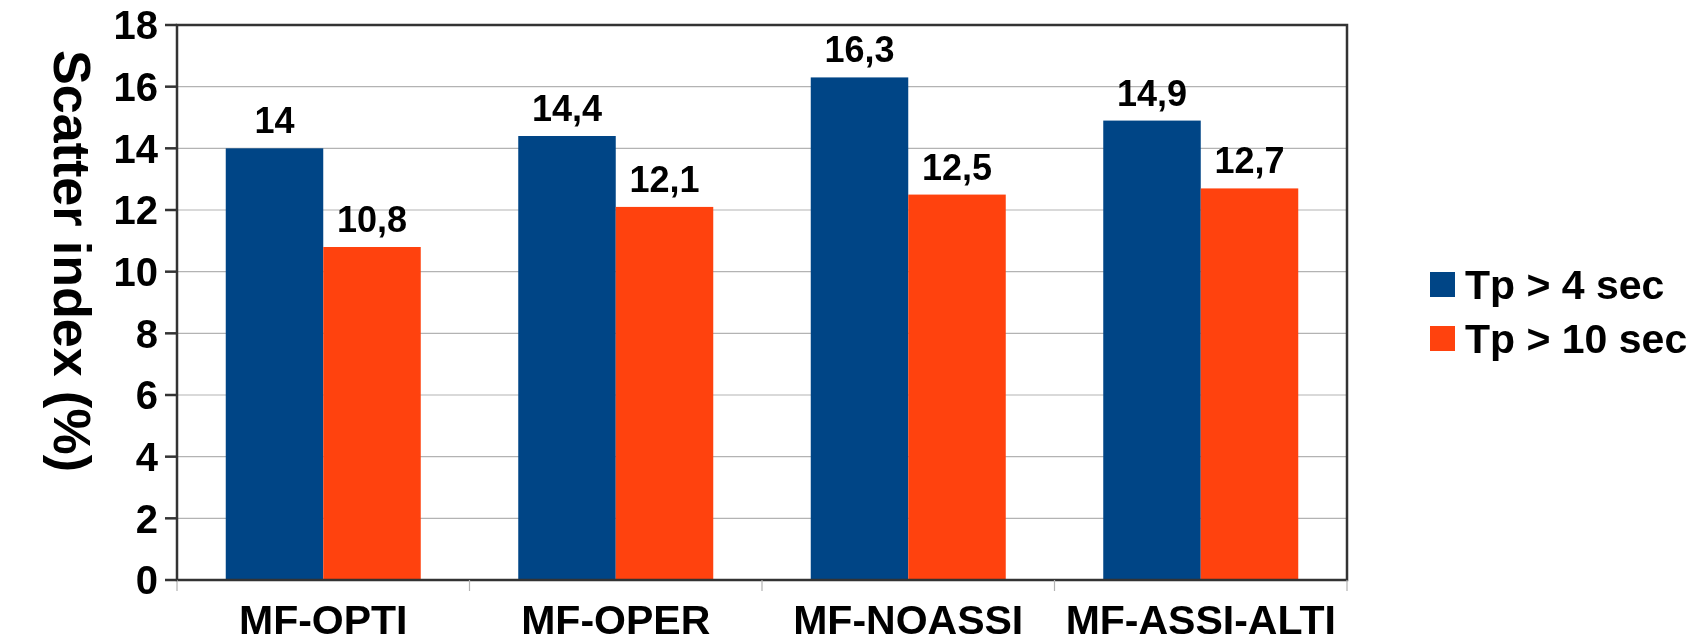 The image size is (1707, 641). Describe the element at coordinates (135, 87) in the screenshot. I see `y-tick-label: 16` at that location.